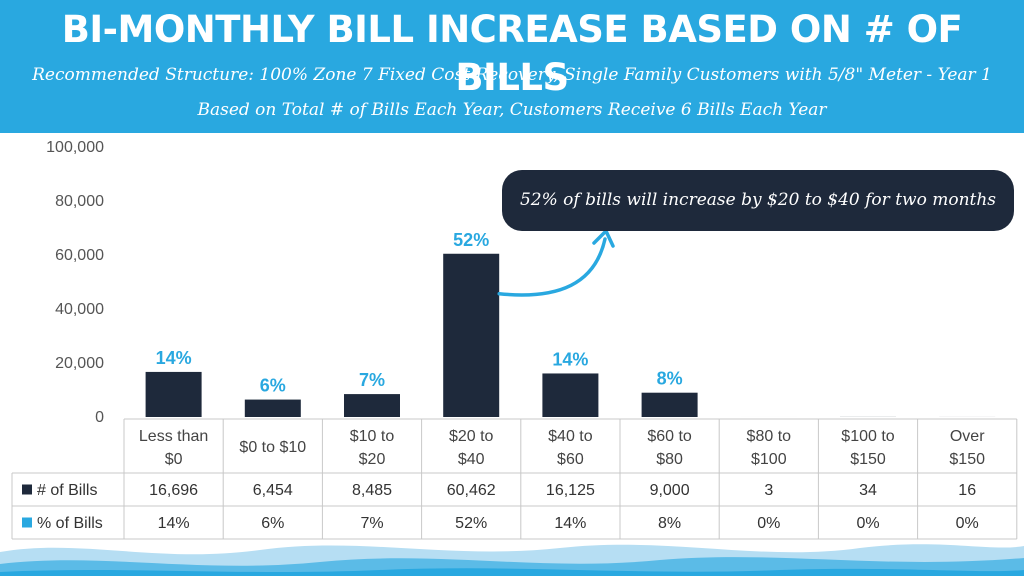  I want to click on category-label: $80, so click(669, 459).